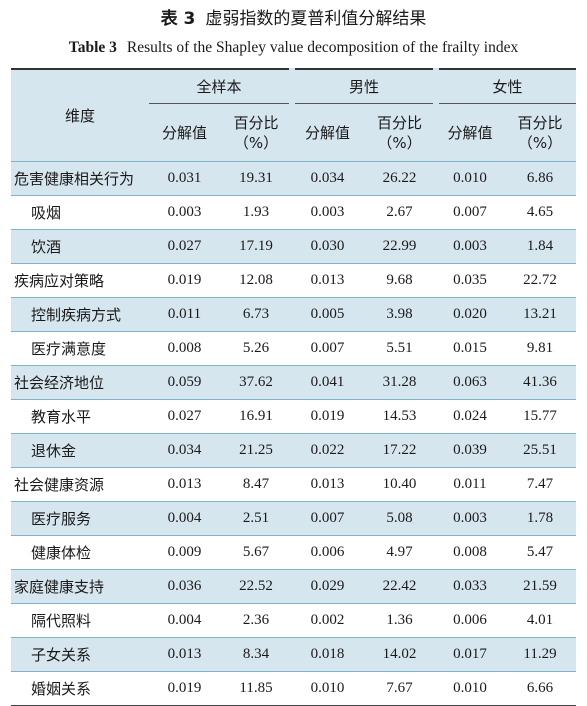 Image resolution: width=587 pixels, height=706 pixels. I want to click on percent-cell: 16.91, so click(256, 416).